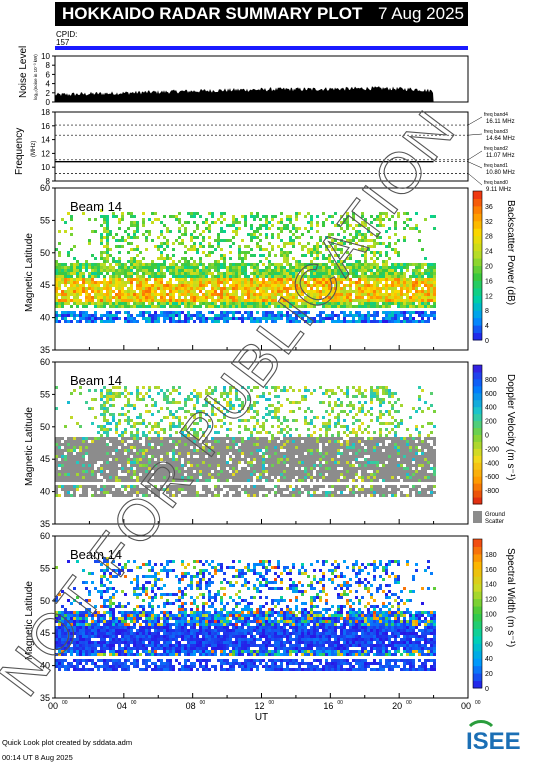  I want to click on noise-ytick-label: 4, so click(48, 84).